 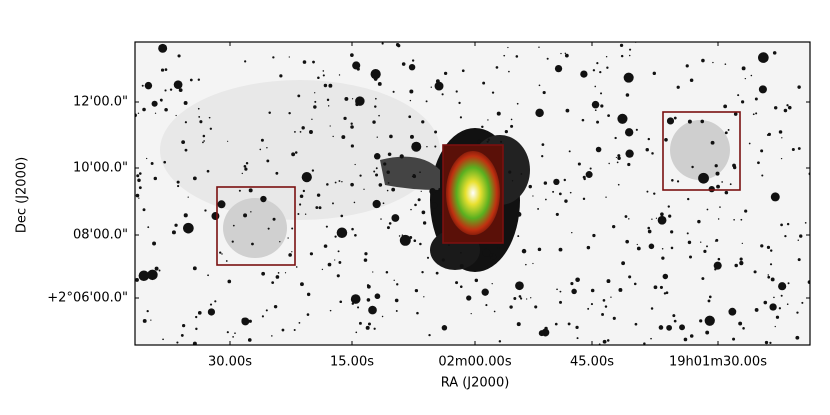 What do you see at coordinates (22, 195) in the screenshot?
I see `y-axis-label: Dec (J2000)` at bounding box center [22, 195].